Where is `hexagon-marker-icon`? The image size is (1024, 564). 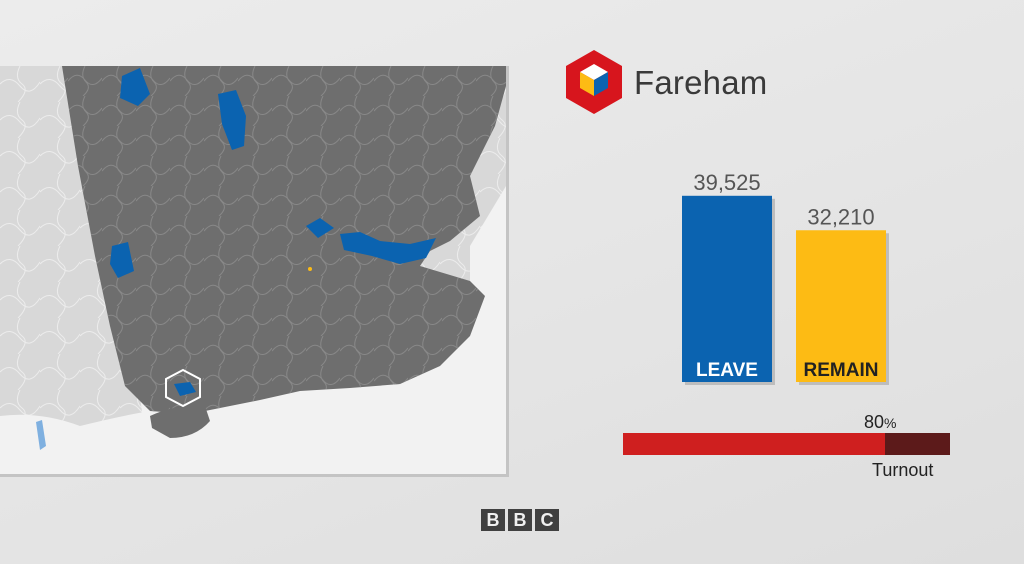
hexagon-marker-icon is located at coordinates (183, 388).